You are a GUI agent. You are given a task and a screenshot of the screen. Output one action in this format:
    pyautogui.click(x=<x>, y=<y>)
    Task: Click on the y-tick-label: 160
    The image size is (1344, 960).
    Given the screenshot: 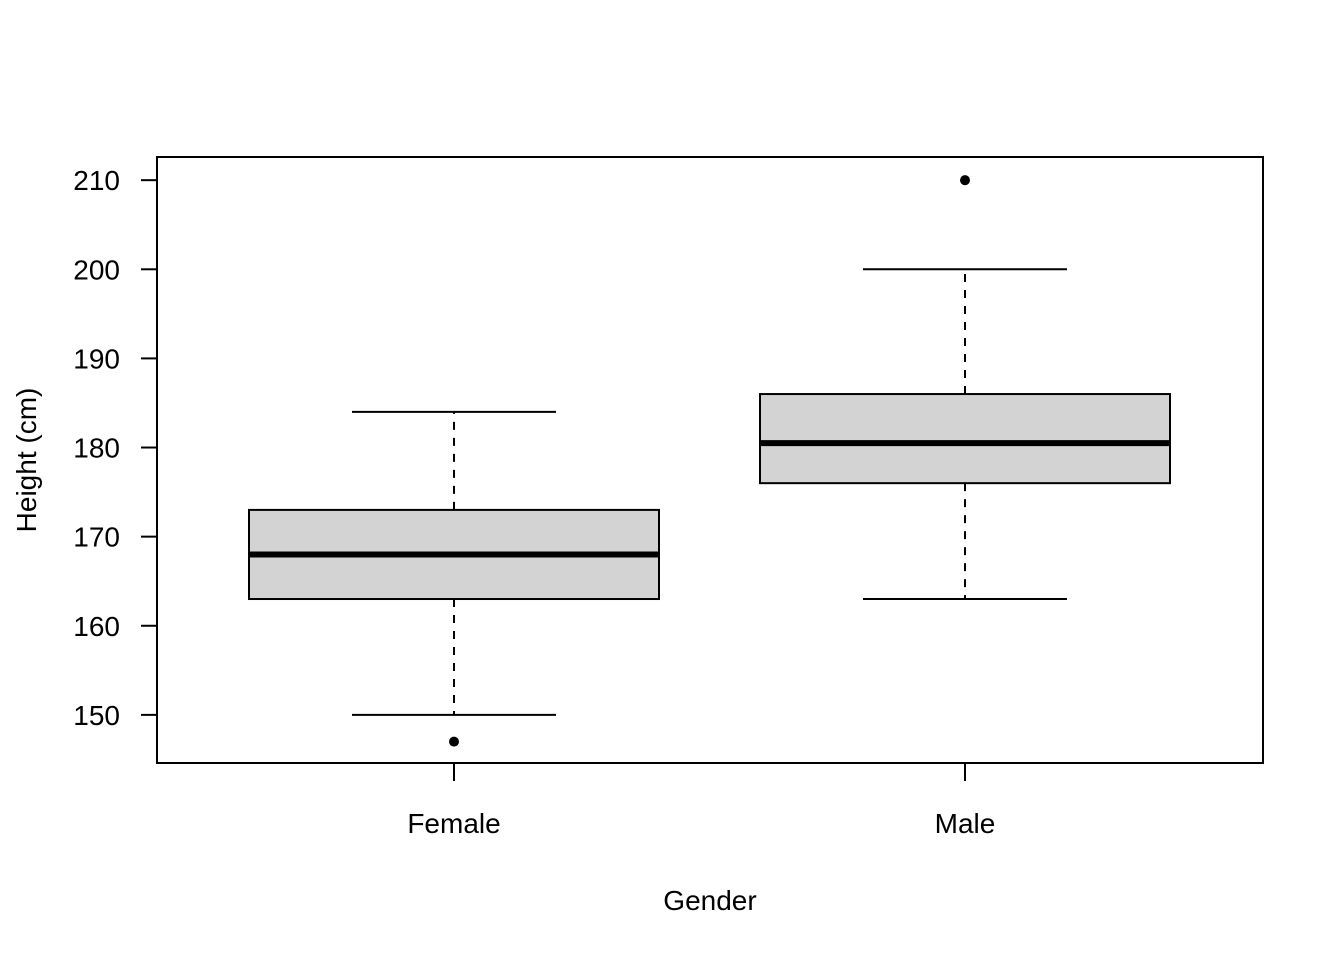 What is the action you would take?
    pyautogui.click(x=96, y=626)
    